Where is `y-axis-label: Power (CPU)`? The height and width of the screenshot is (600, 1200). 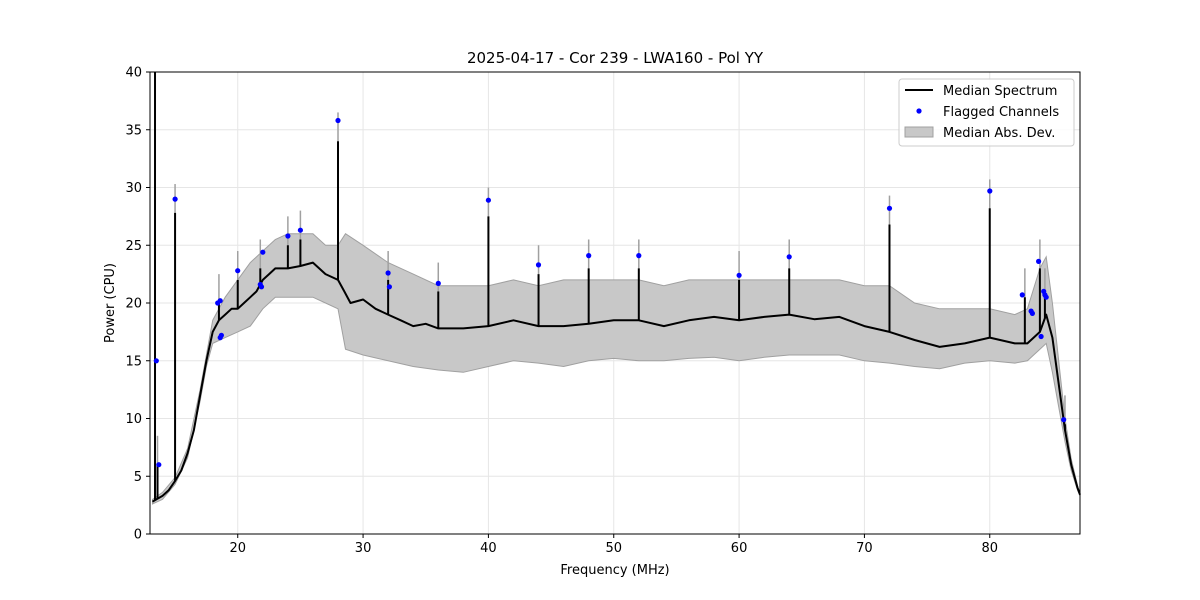 y-axis-label: Power (CPU) is located at coordinates (110, 303).